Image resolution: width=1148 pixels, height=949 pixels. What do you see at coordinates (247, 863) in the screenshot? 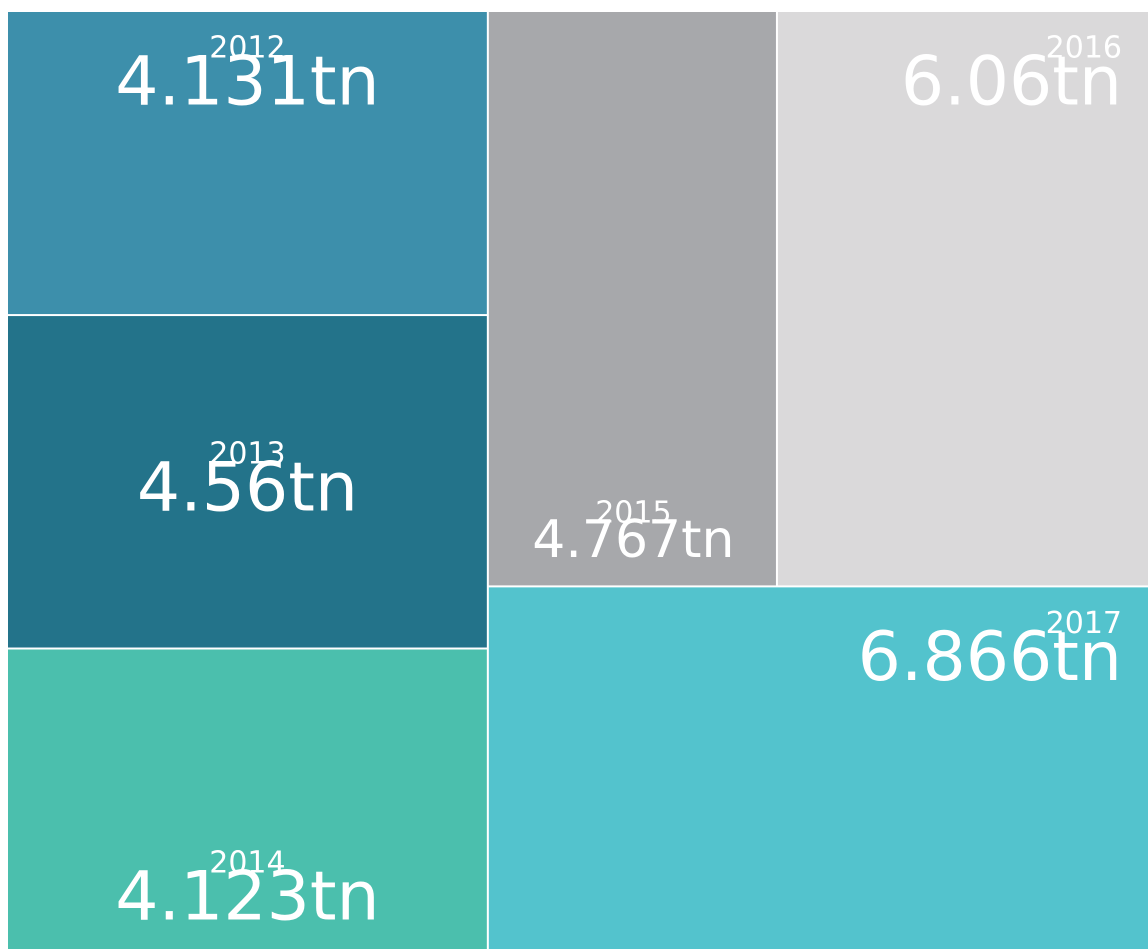
I see `tile-label: 2014` at bounding box center [247, 863].